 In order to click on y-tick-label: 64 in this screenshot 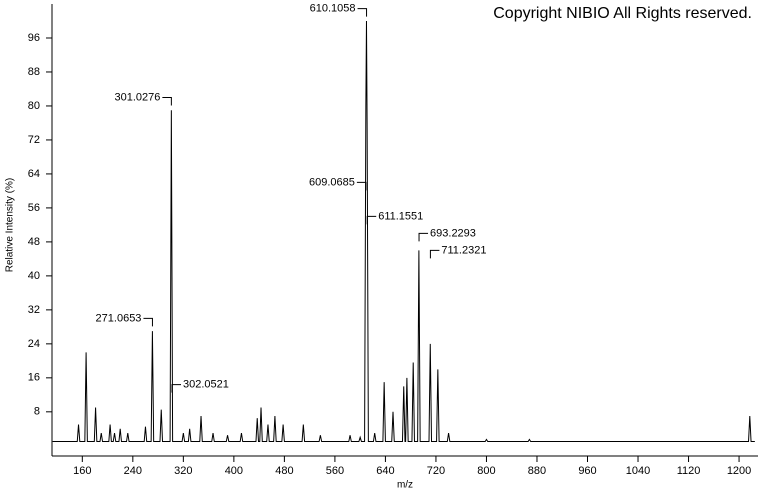, I will do `click(34, 174)`.